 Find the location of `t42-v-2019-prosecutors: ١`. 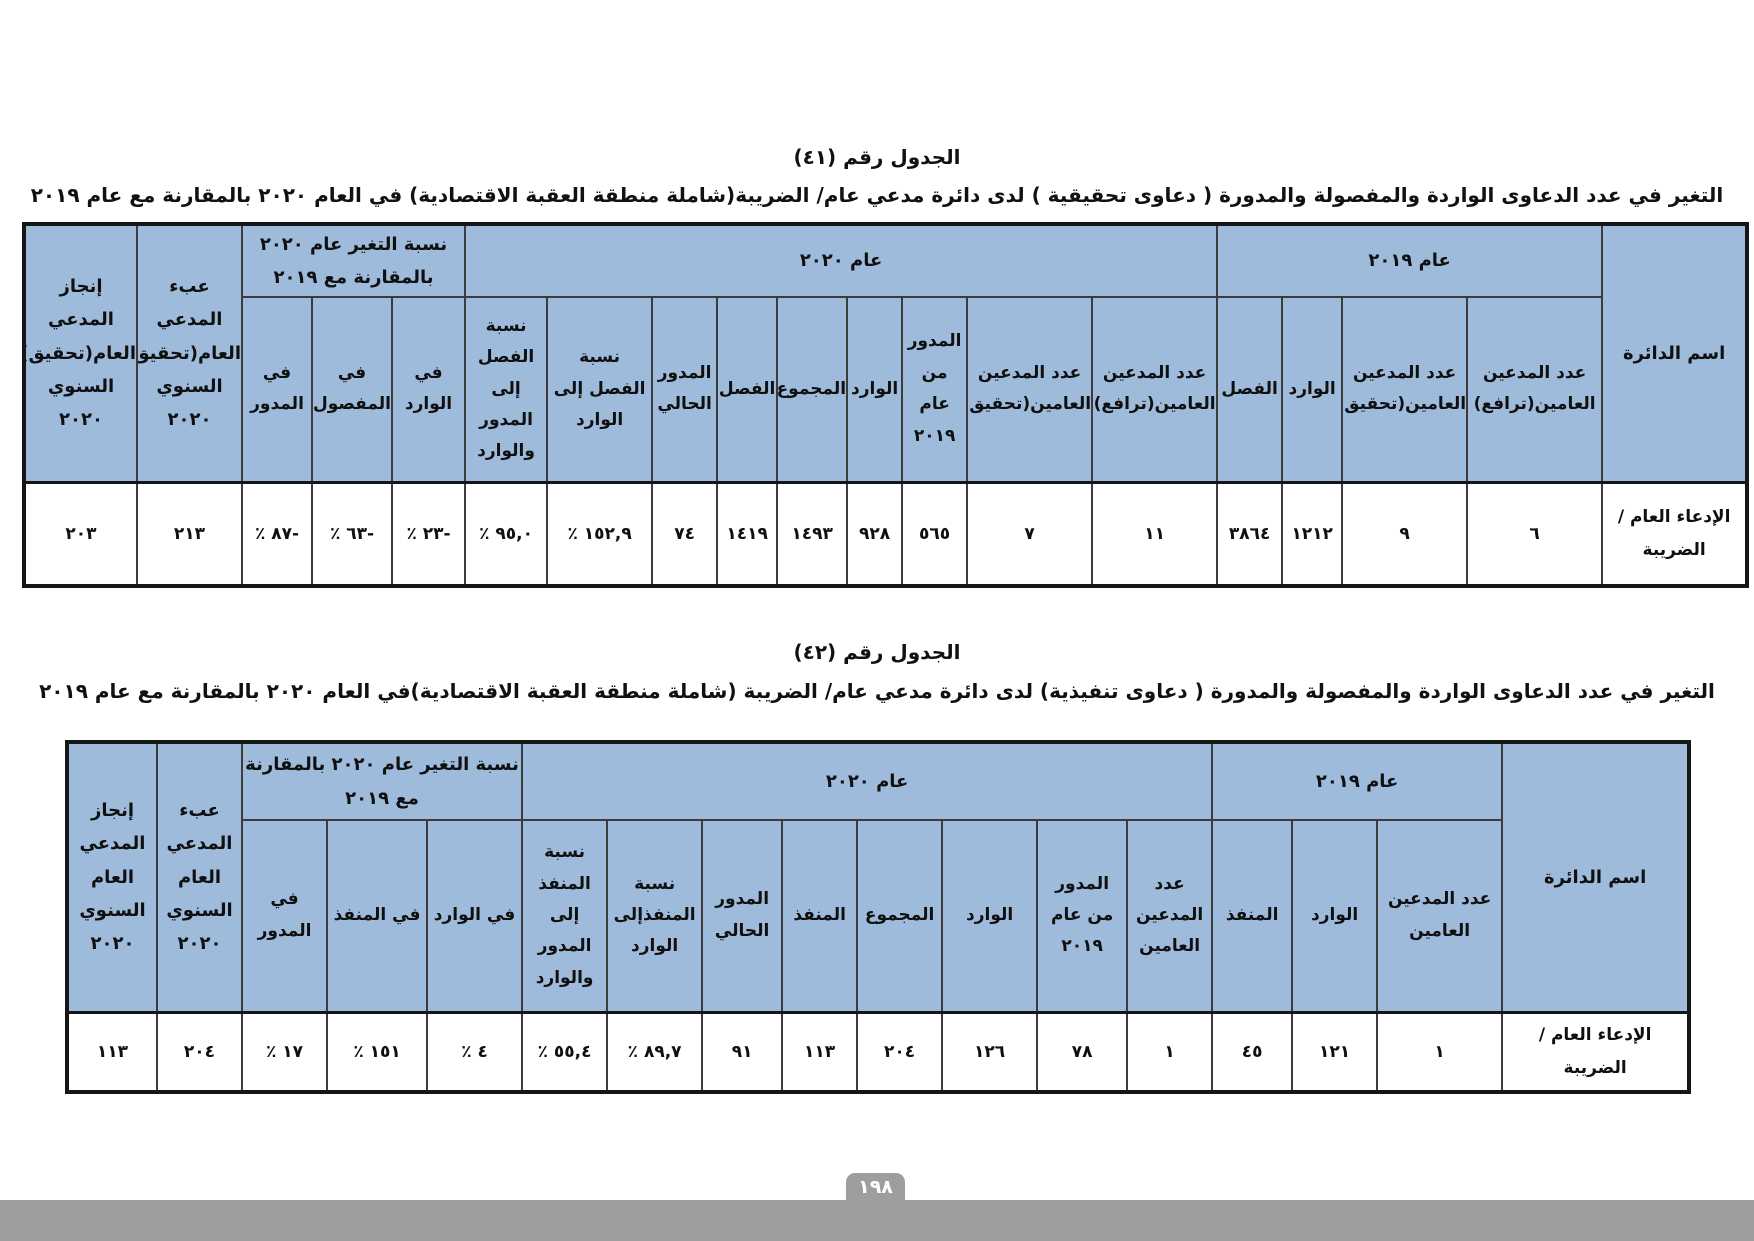

t42-v-2019-prosecutors: ١ is located at coordinates (1440, 1051).